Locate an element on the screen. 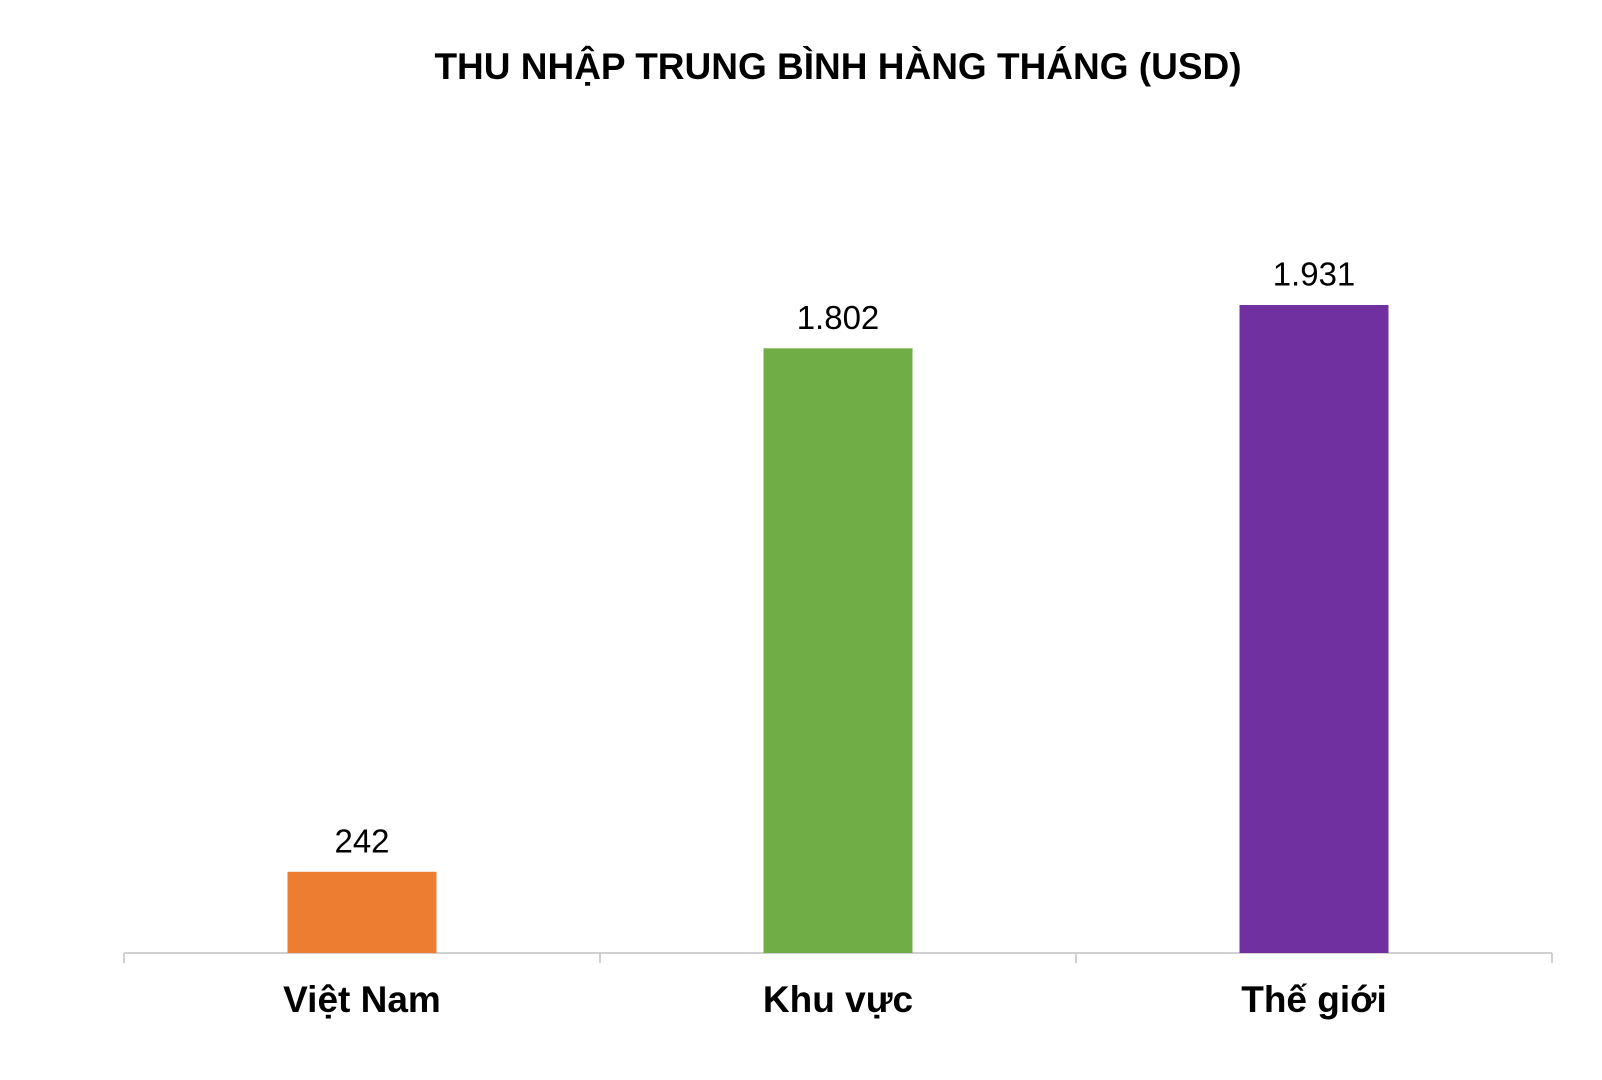 Image resolution: width=1602 pixels, height=1080 pixels. x-tick-label: Thế giới is located at coordinates (1314, 999).